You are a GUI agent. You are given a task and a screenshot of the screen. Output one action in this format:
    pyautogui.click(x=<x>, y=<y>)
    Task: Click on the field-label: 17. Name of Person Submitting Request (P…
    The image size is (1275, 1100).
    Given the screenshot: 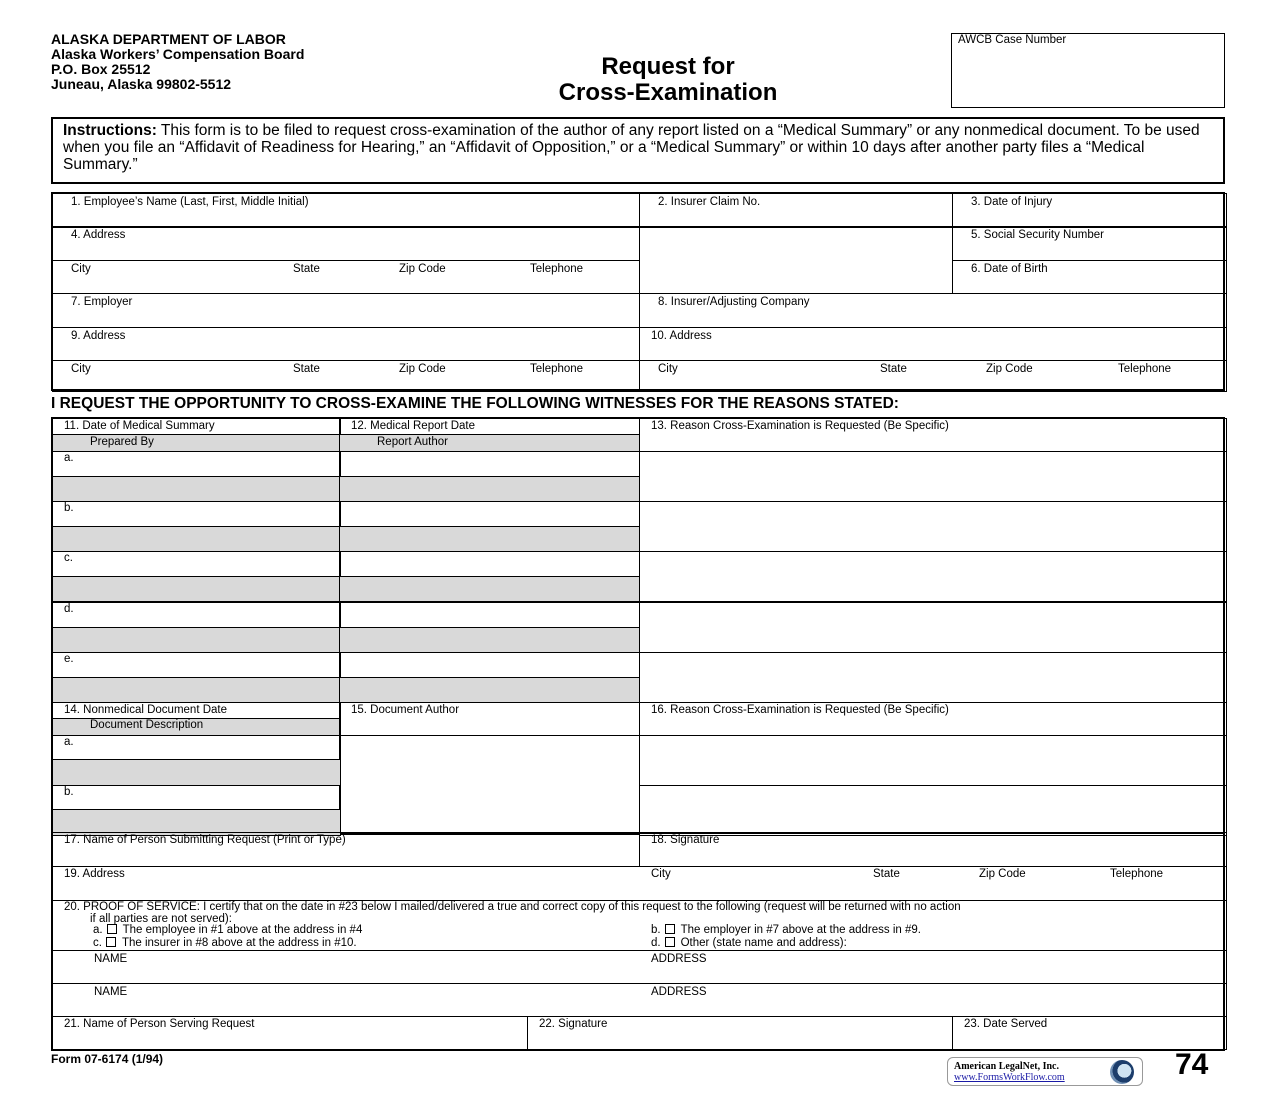 What is the action you would take?
    pyautogui.click(x=205, y=840)
    